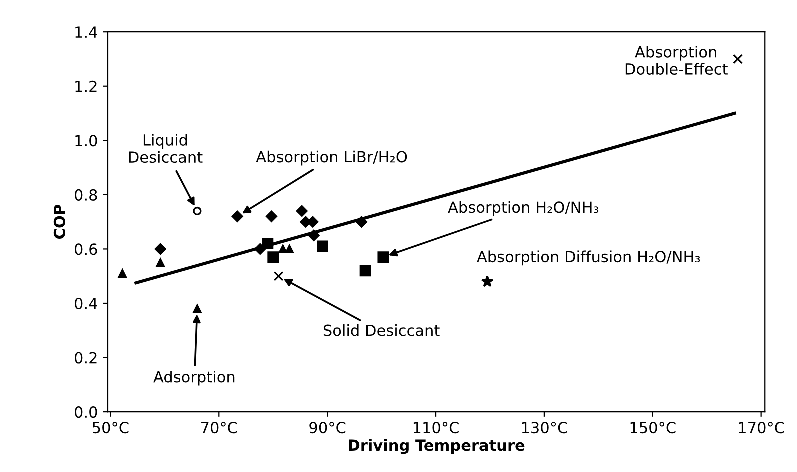 This screenshot has height=472, width=797. I want to click on x-tick-label: 70°C, so click(220, 428).